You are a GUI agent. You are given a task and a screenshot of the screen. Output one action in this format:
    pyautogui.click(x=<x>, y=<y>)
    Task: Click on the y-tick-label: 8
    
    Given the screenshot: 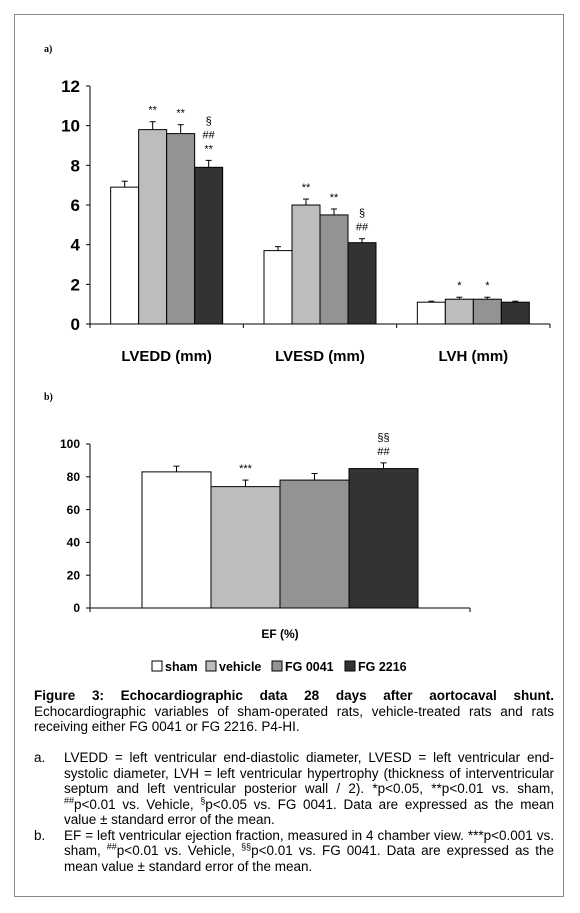 What is the action you would take?
    pyautogui.click(x=75, y=165)
    